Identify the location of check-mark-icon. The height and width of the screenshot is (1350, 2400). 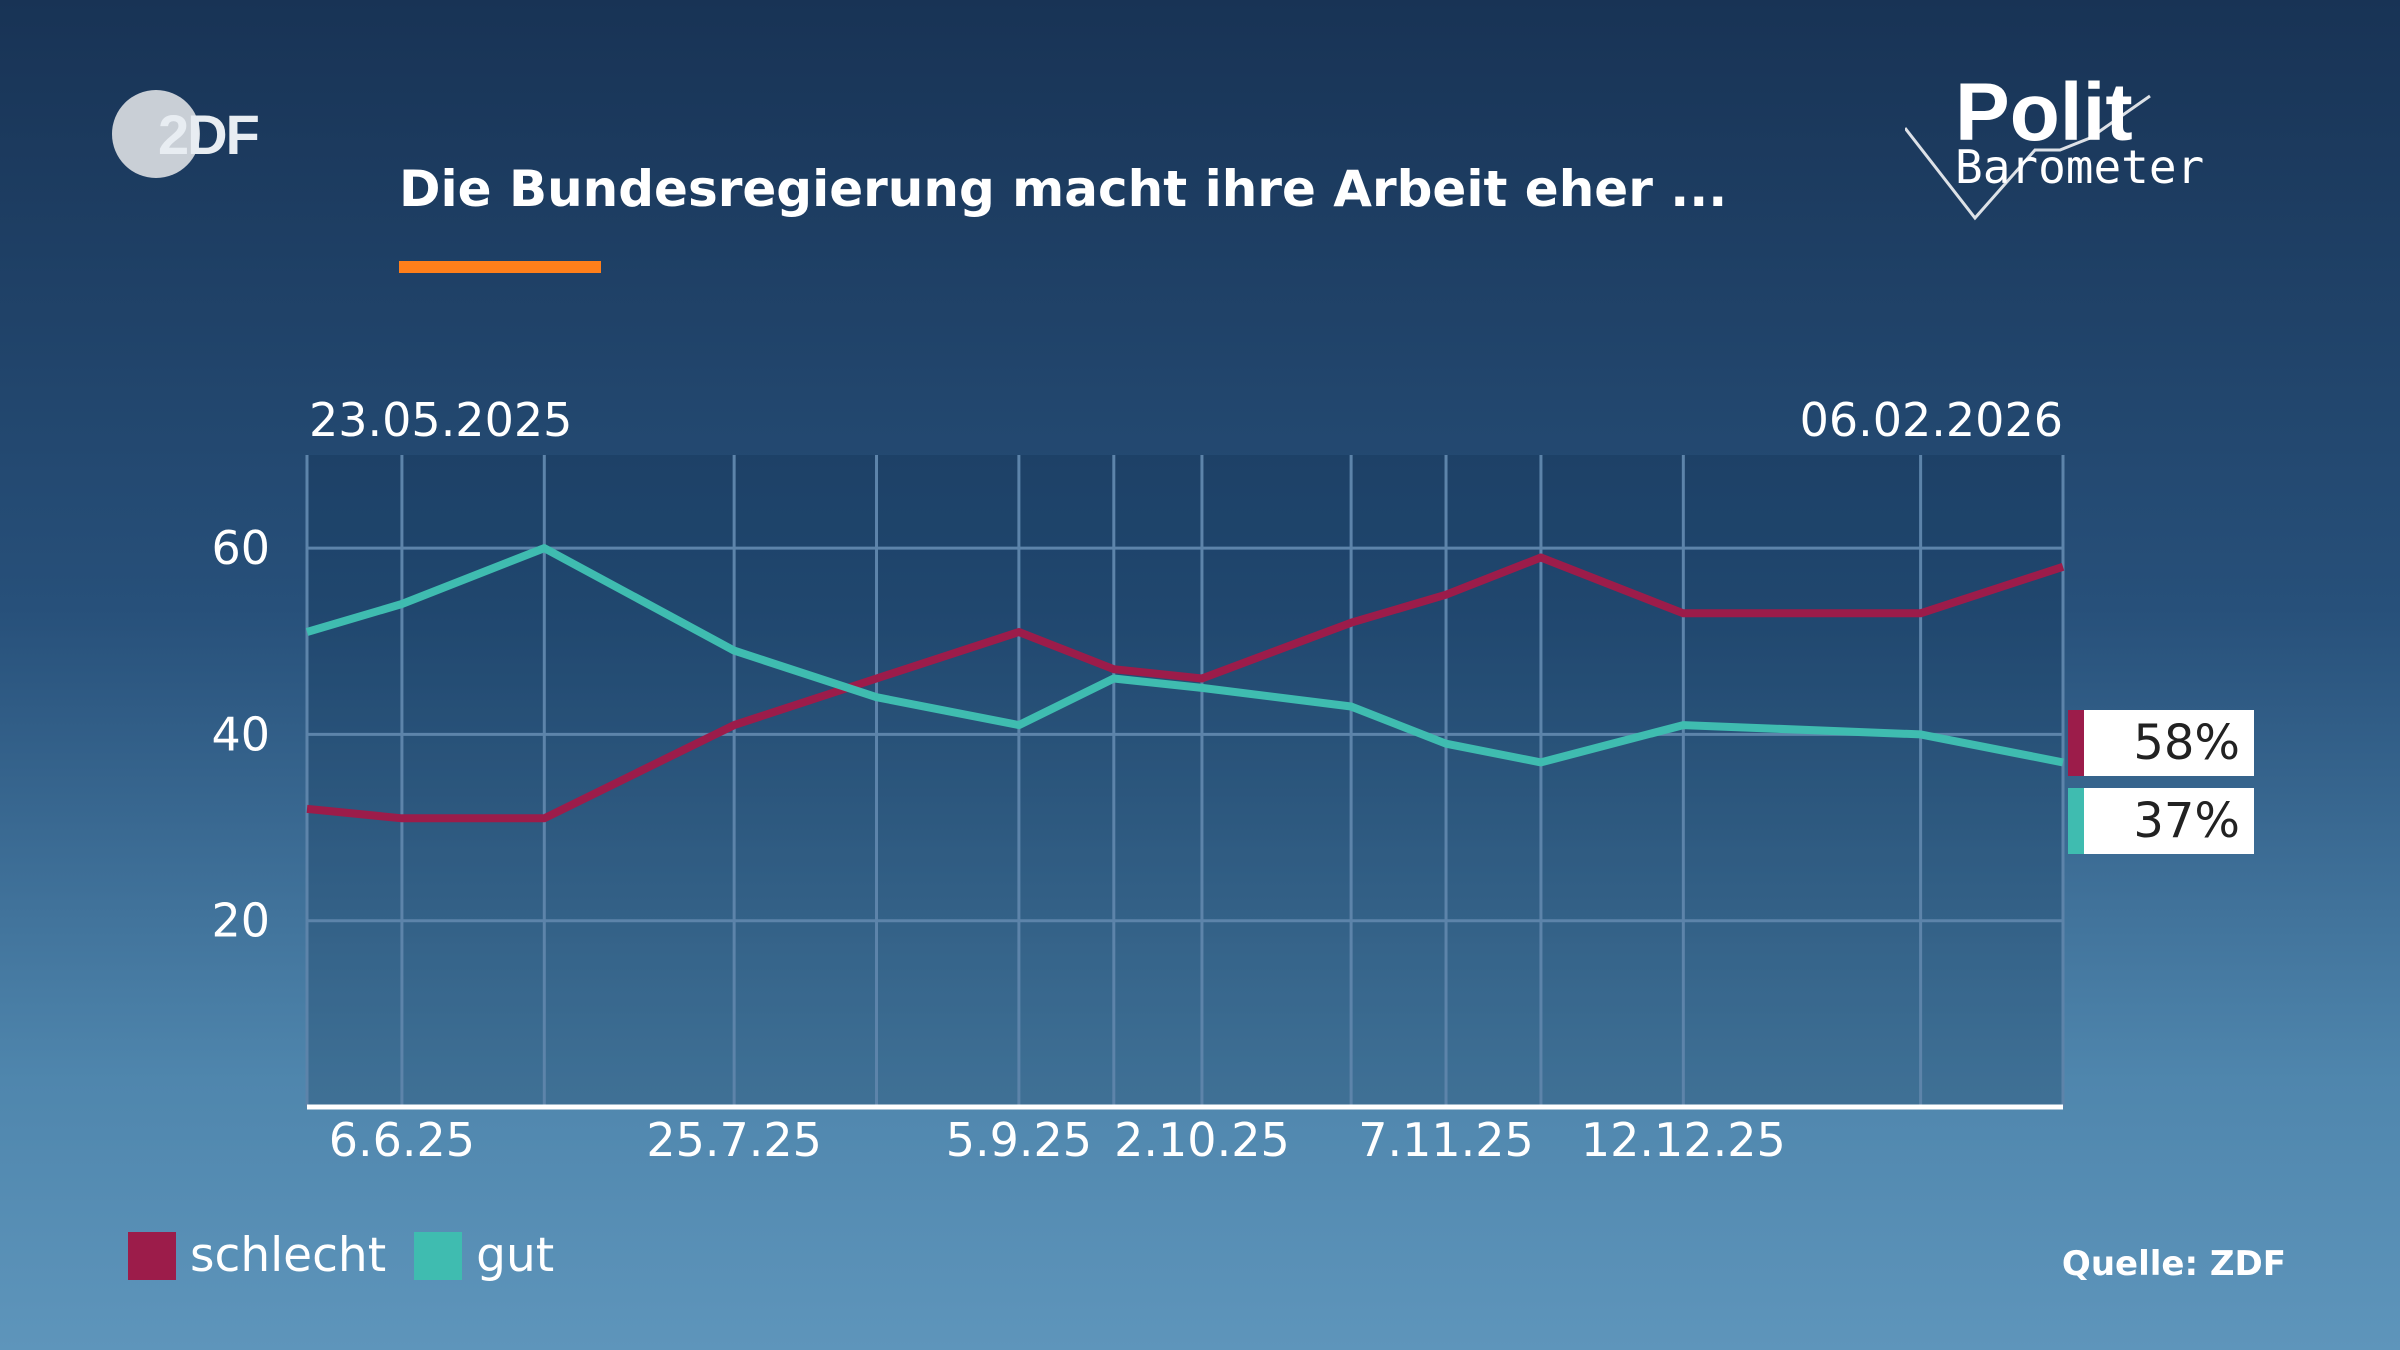
(2028, 157).